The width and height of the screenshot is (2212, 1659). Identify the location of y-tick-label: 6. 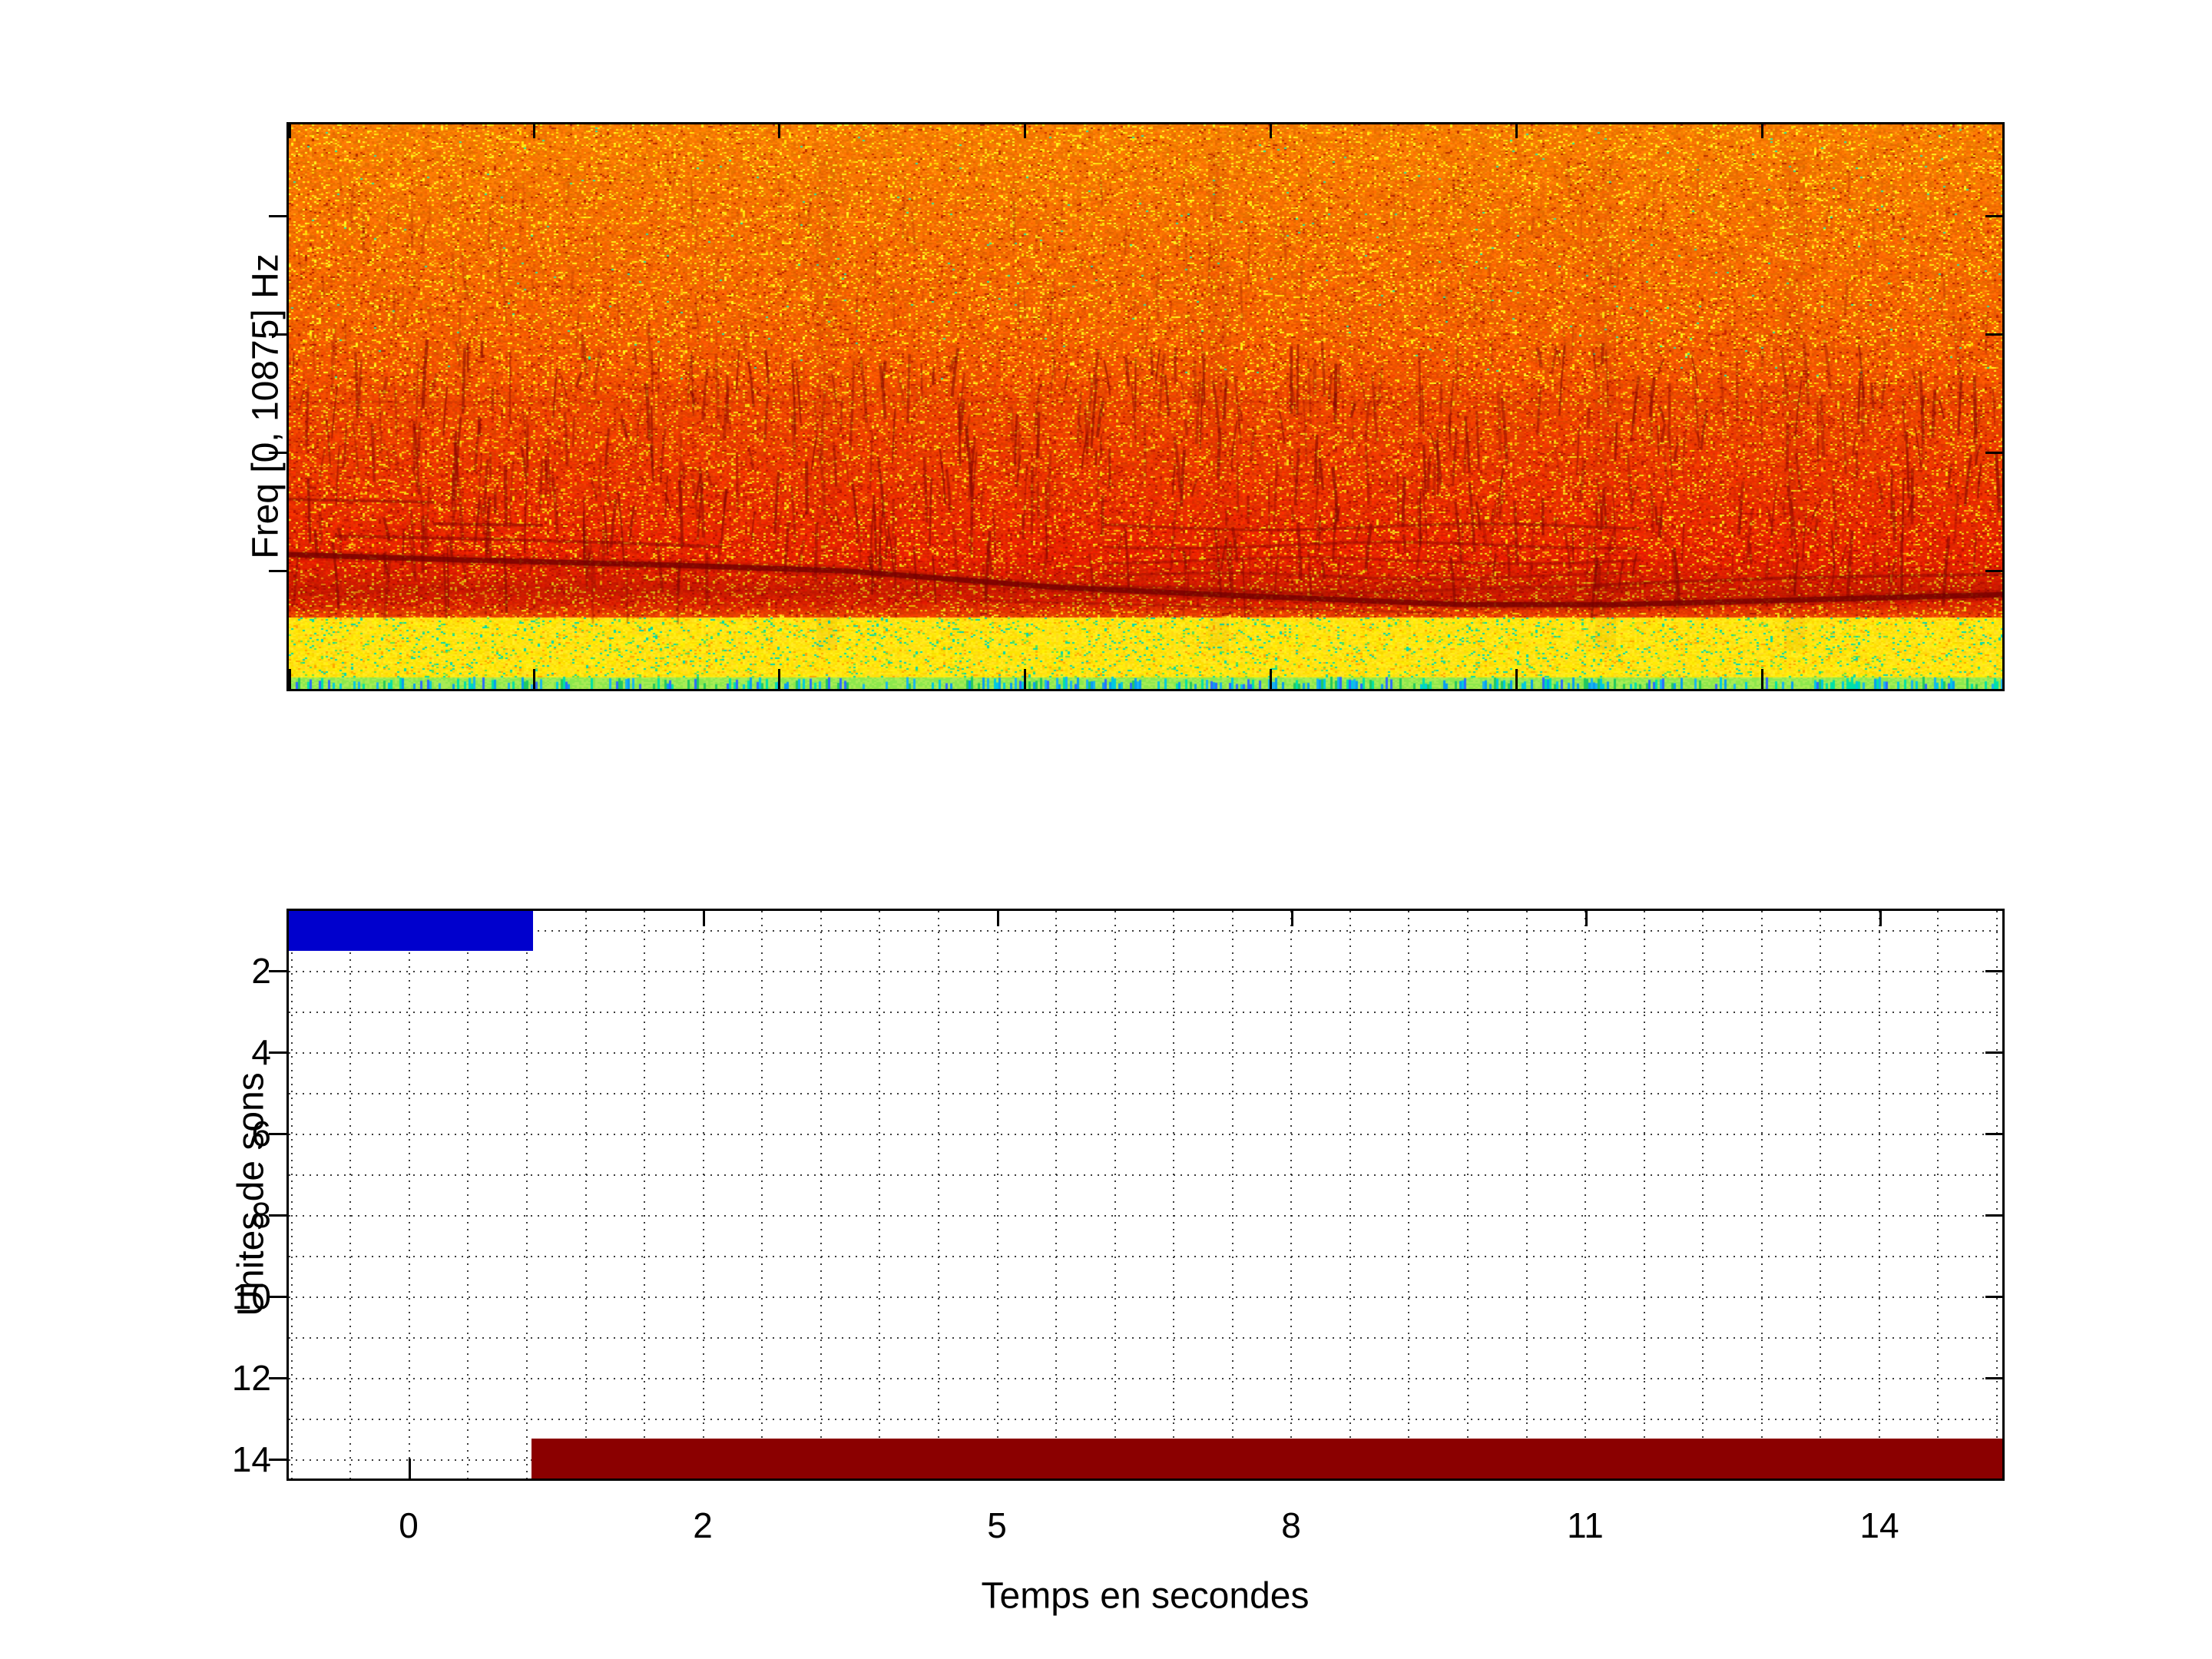
(261, 1134).